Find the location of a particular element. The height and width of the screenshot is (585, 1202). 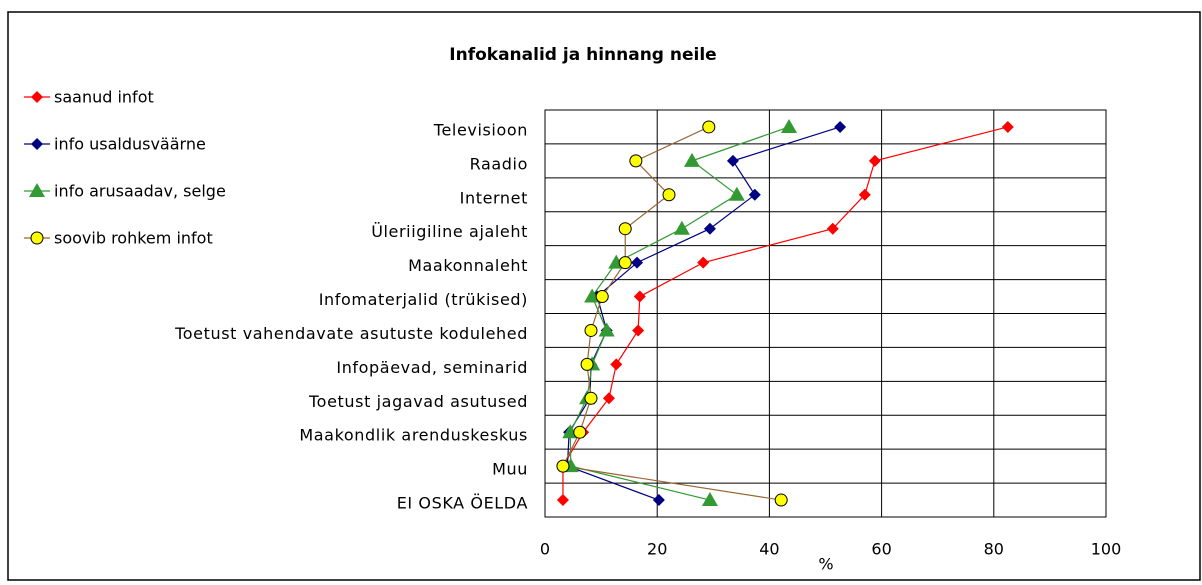

legend-label: soovib rohkem infot is located at coordinates (133, 238).